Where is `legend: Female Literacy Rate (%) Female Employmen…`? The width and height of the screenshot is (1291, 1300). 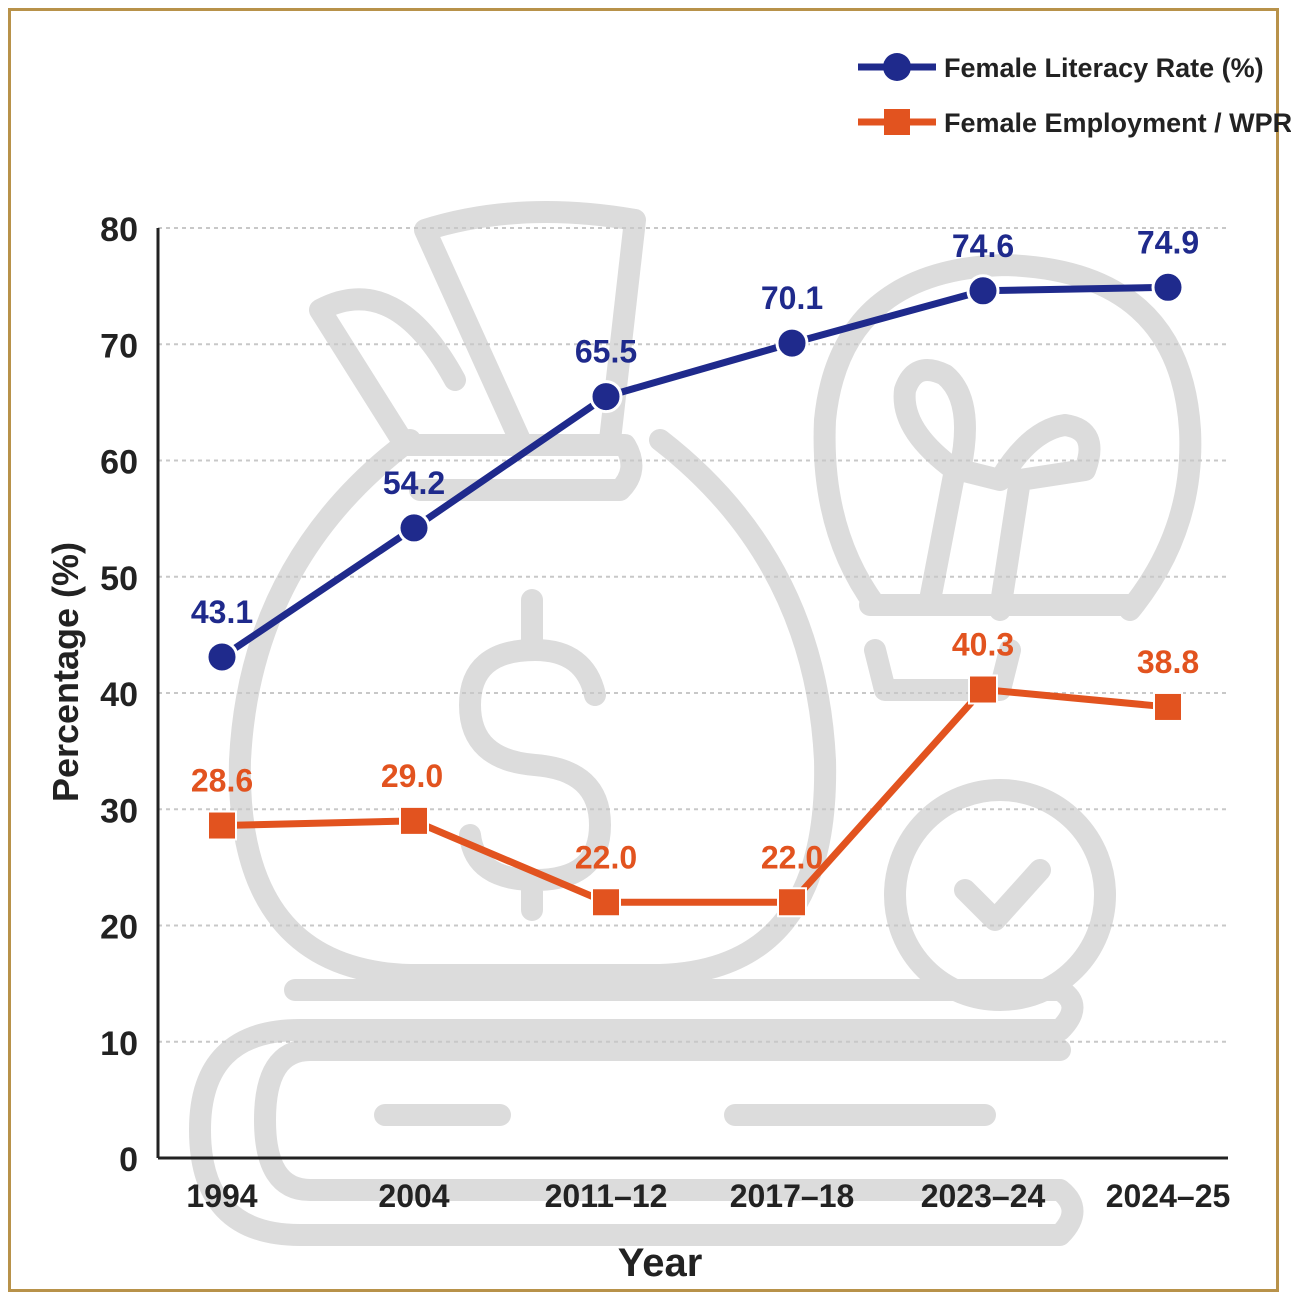
legend: Female Literacy Rate (%) Female Employmen… is located at coordinates (1074, 95).